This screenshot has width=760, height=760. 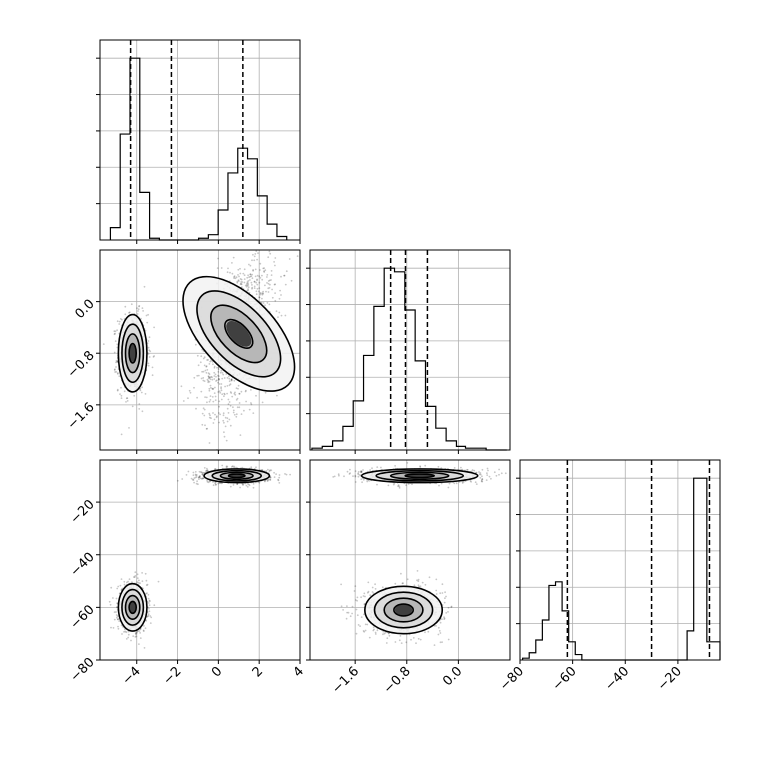 What do you see at coordinates (198, 149) in the screenshot?
I see `histogram-step` at bounding box center [198, 149].